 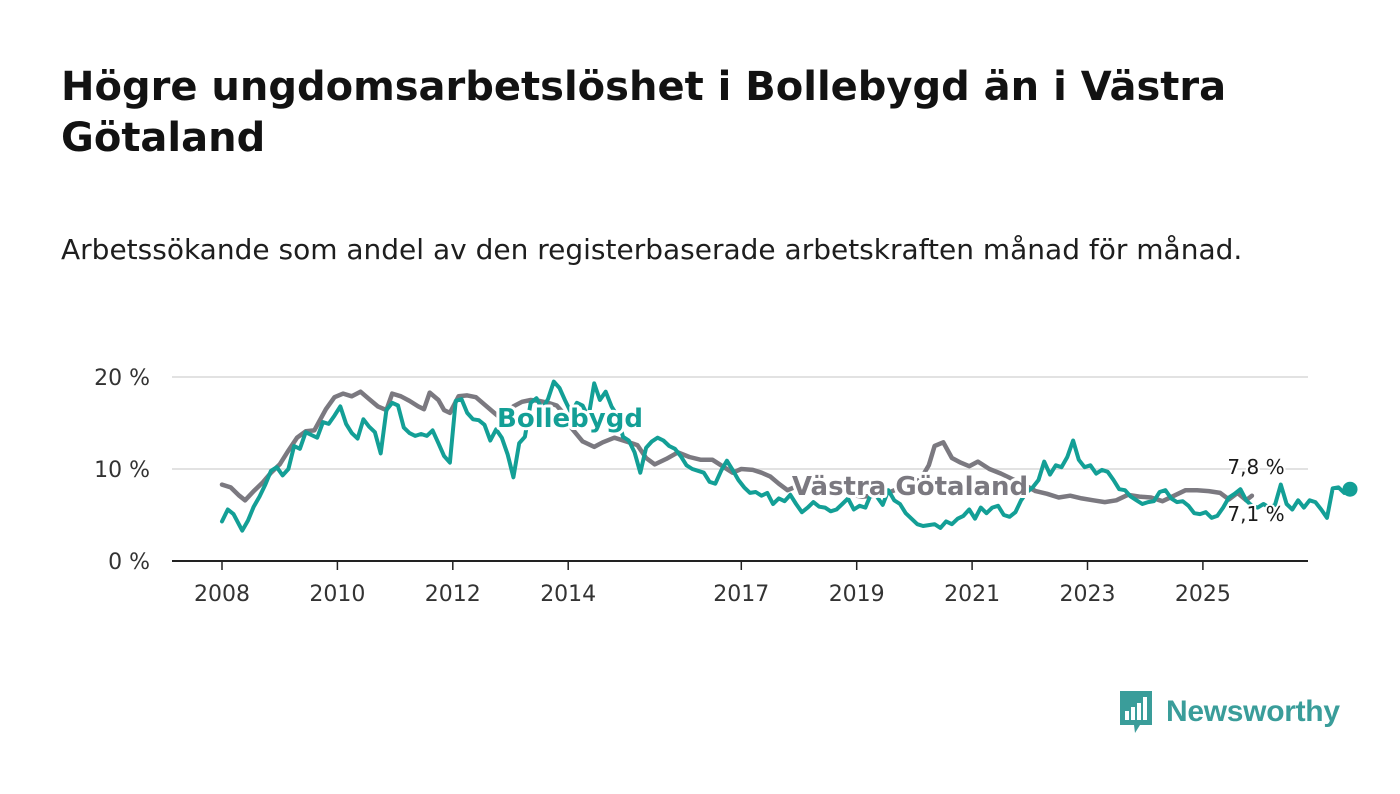 I want to click on y-tick-label: 0 %, so click(x=129, y=562).